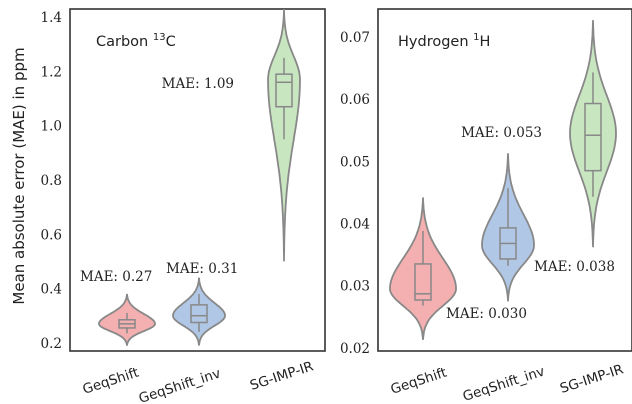  Describe the element at coordinates (19, 175) in the screenshot. I see `y-axis-label: Mean absolute error (MAE) in ppm` at that location.